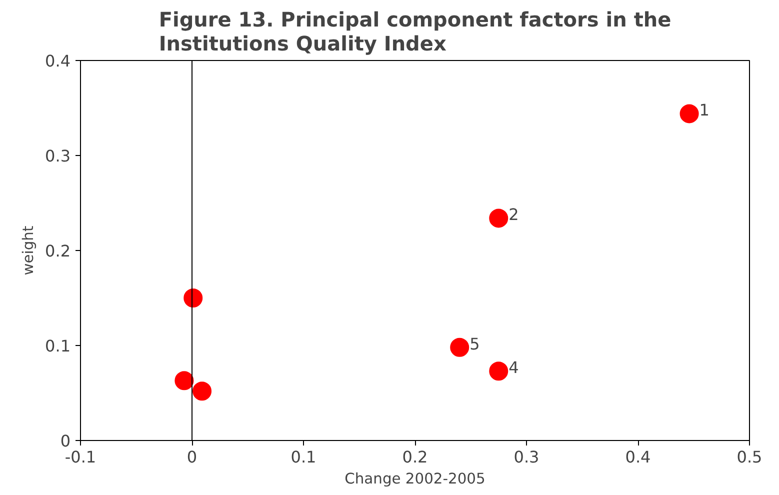 This screenshot has height=495, width=779. I want to click on y-tick-label: 0.1, so click(58, 346).